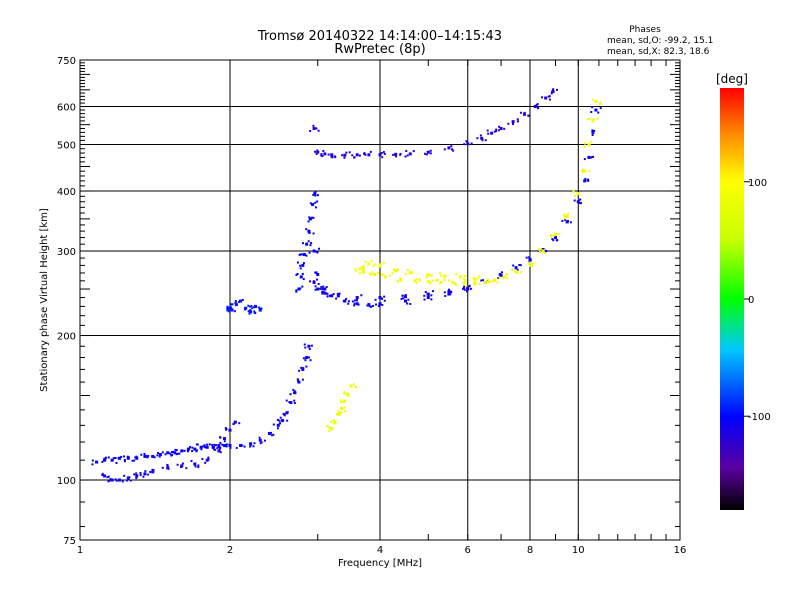 Image resolution: width=800 pixels, height=600 pixels. Describe the element at coordinates (578, 550) in the screenshot. I see `x-tick-label: 10` at that location.